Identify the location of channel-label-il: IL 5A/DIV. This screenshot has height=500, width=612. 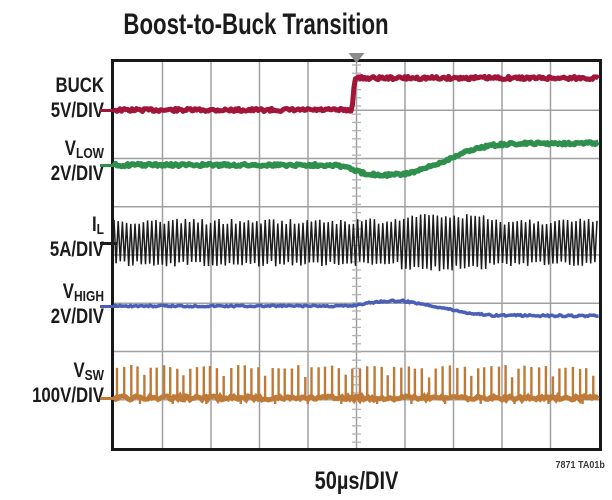
(62, 237).